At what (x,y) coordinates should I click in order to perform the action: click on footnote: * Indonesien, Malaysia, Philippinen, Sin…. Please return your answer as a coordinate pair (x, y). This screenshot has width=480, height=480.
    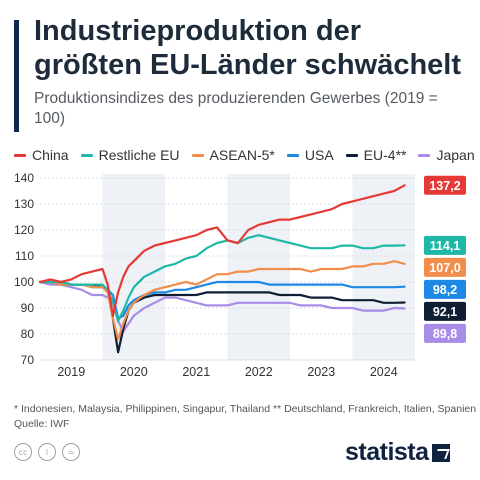
    Looking at the image, I should click on (245, 409).